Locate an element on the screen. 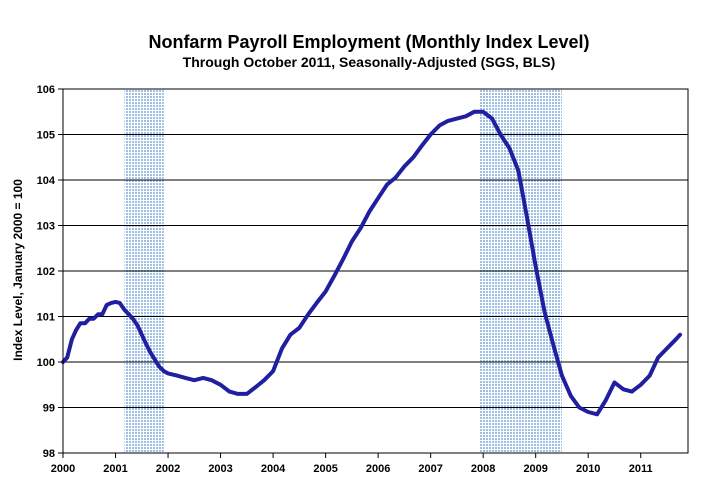 The height and width of the screenshot is (500, 721). x-tick-label: 2007 is located at coordinates (430, 469).